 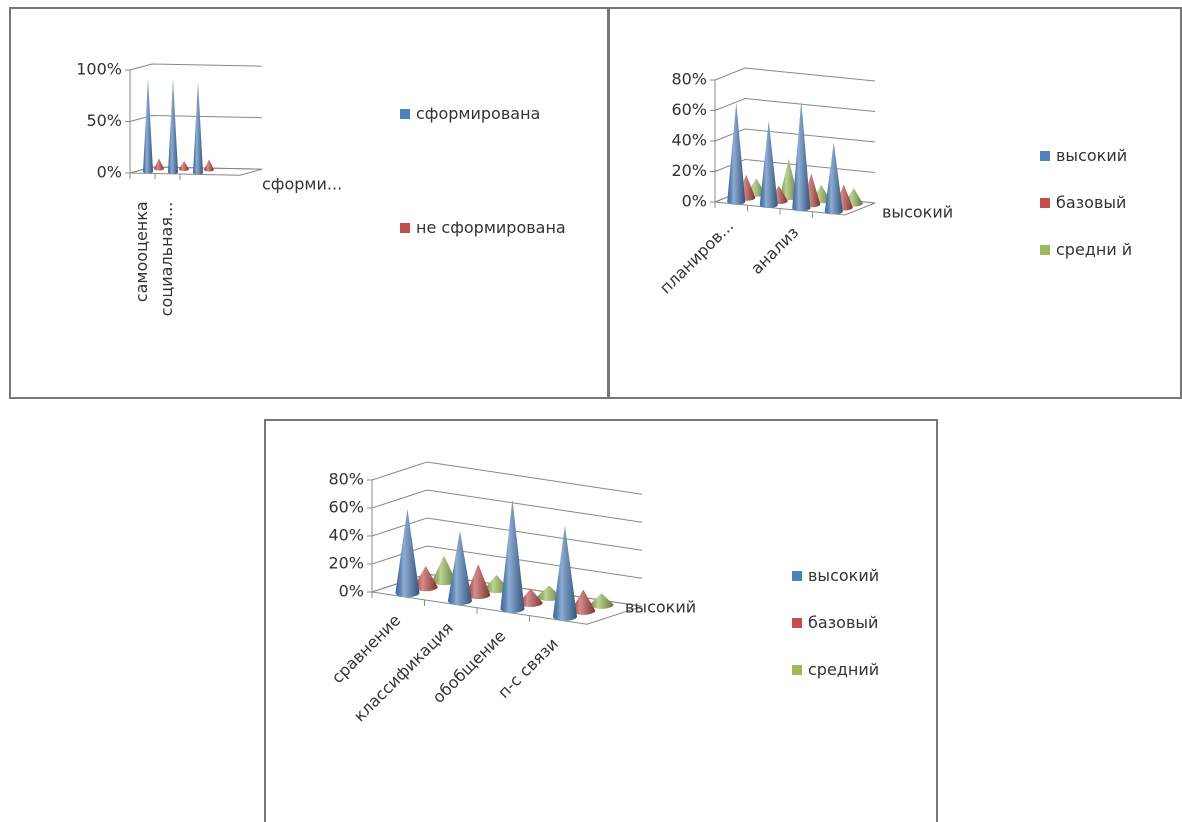 I want to click on legend-label: средни й, so click(x=1094, y=249).